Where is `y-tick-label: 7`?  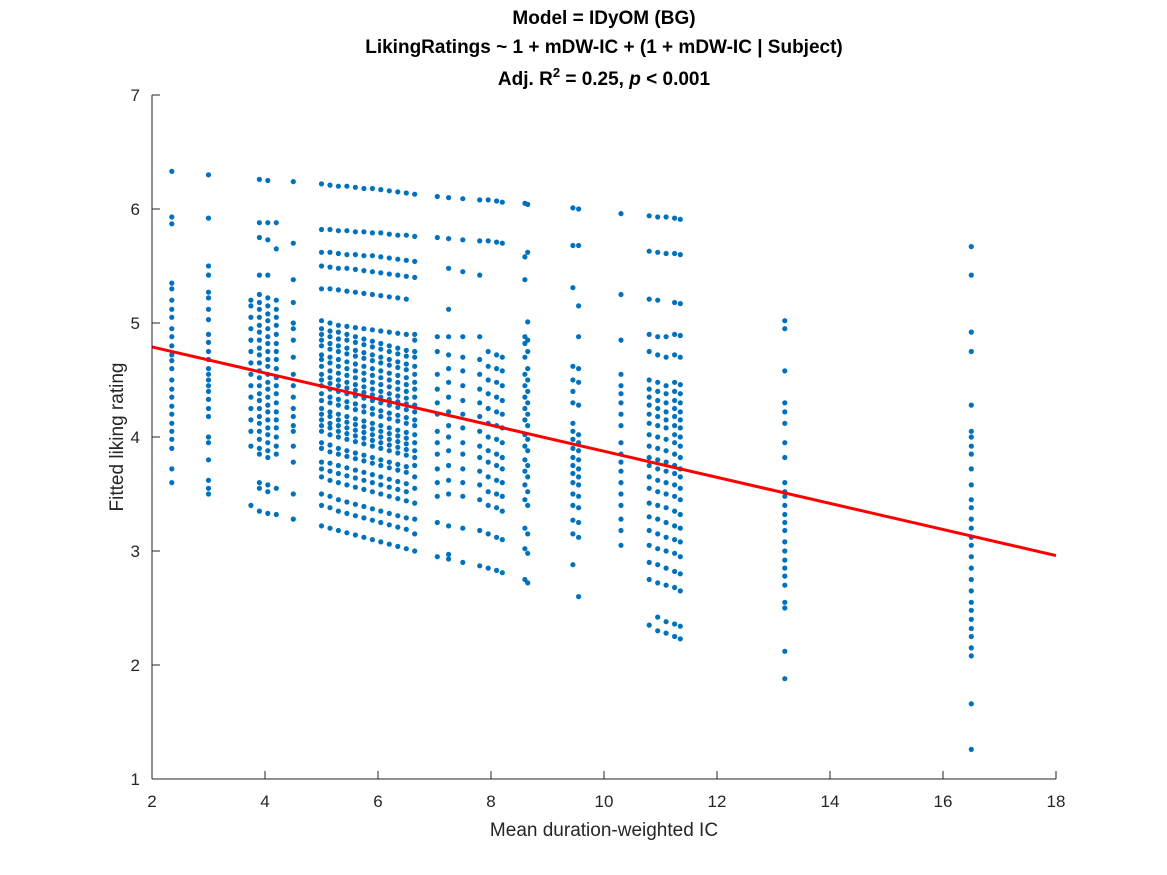 y-tick-label: 7 is located at coordinates (135, 95).